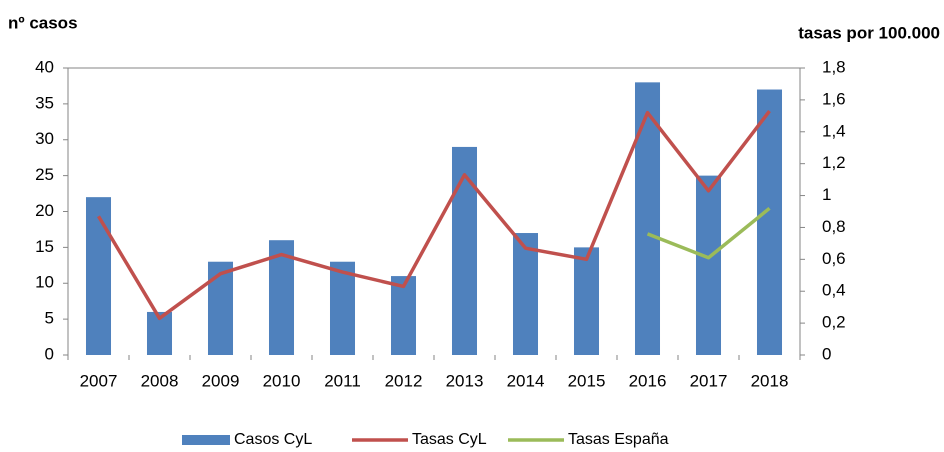  Describe the element at coordinates (43, 22) in the screenshot. I see `y-axis-label: nº casos` at that location.